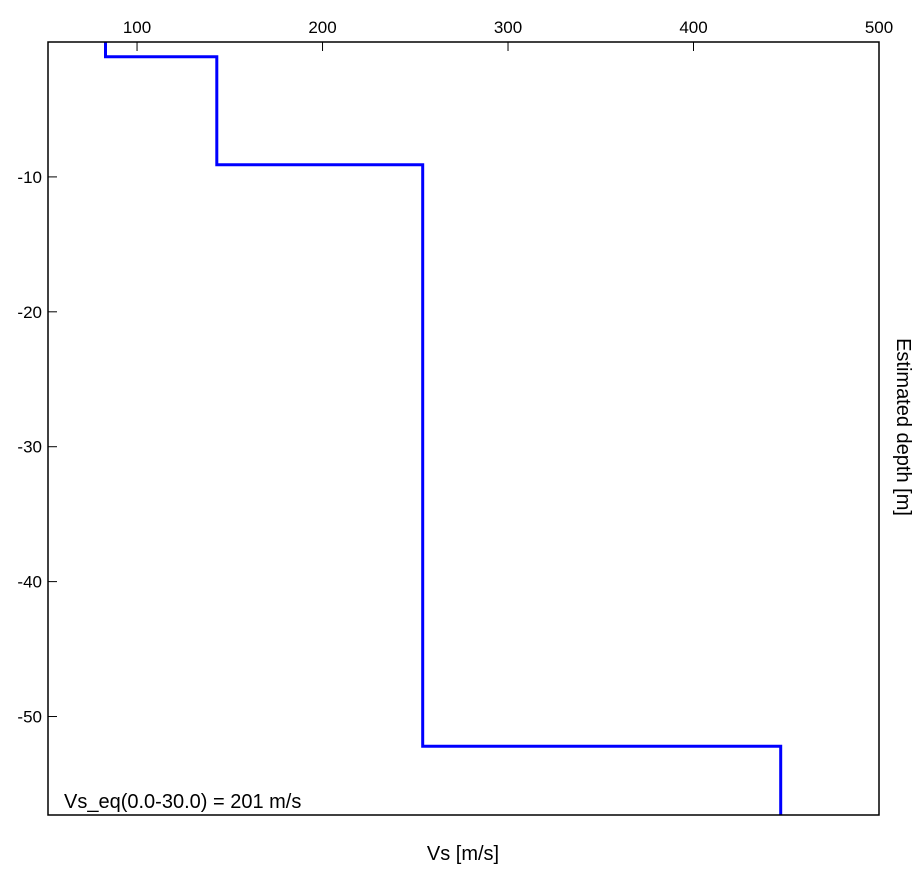  Describe the element at coordinates (879, 27) in the screenshot. I see `x-tick-label: 500` at that location.